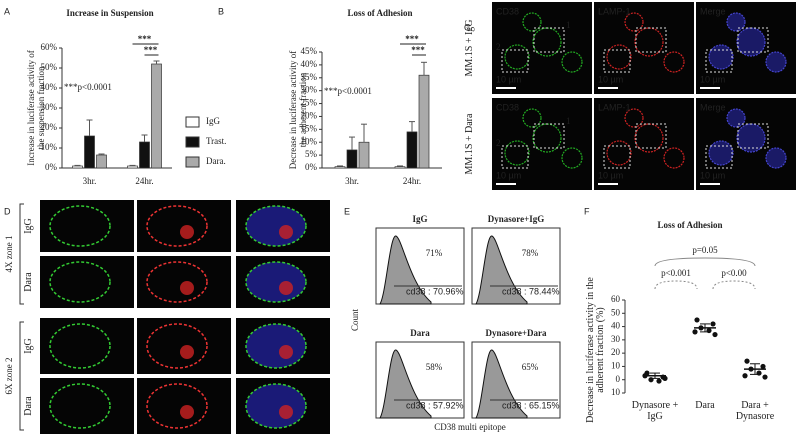 This screenshot has width=800, height=436. What do you see at coordinates (616, 326) in the screenshot?
I see `y-tick-label: 40` at bounding box center [616, 326].